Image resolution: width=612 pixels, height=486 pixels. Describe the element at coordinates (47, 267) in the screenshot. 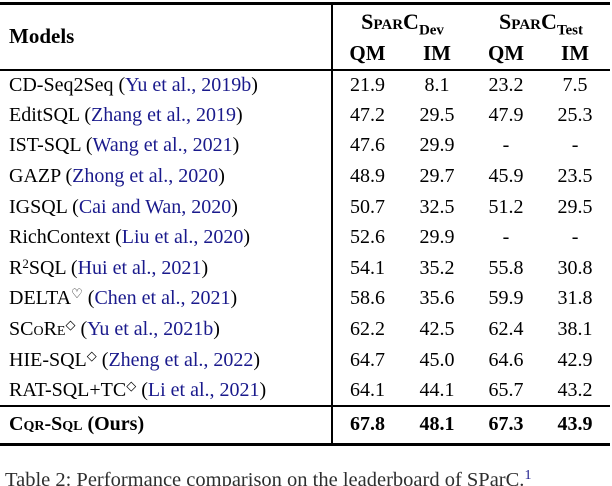

I see `model-name: SQL` at that location.